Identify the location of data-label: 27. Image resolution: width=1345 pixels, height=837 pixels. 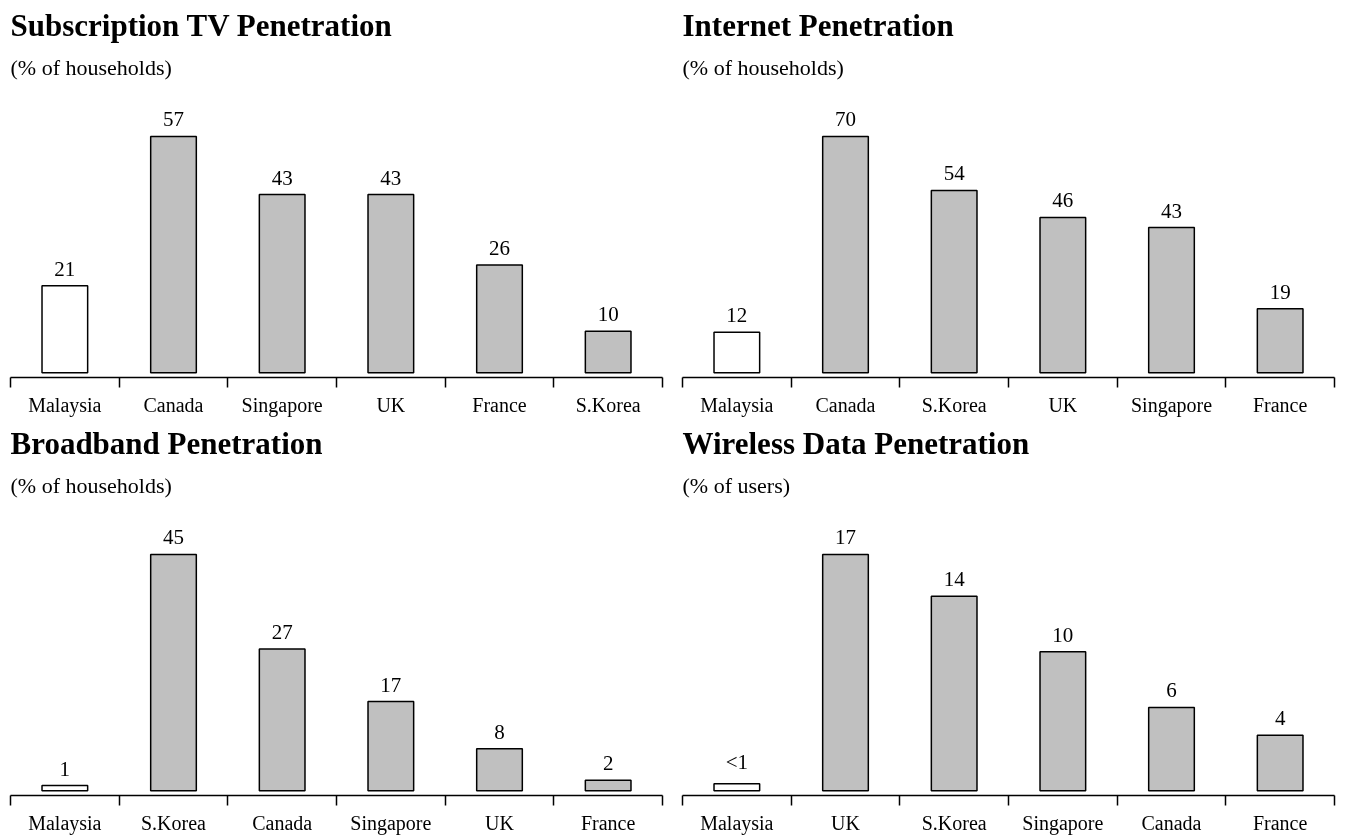
(282, 632).